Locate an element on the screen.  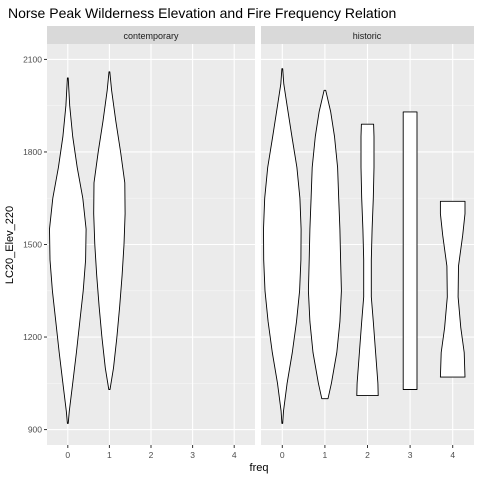
violins-contemporary is located at coordinates (87, 247).